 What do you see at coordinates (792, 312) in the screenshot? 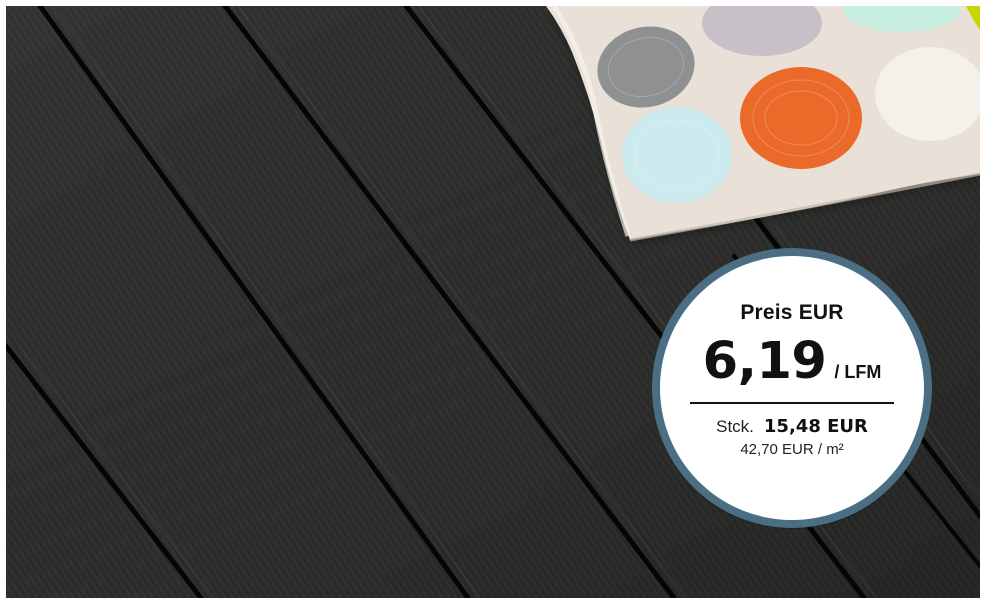
I see `price-title: Preis EUR` at bounding box center [792, 312].